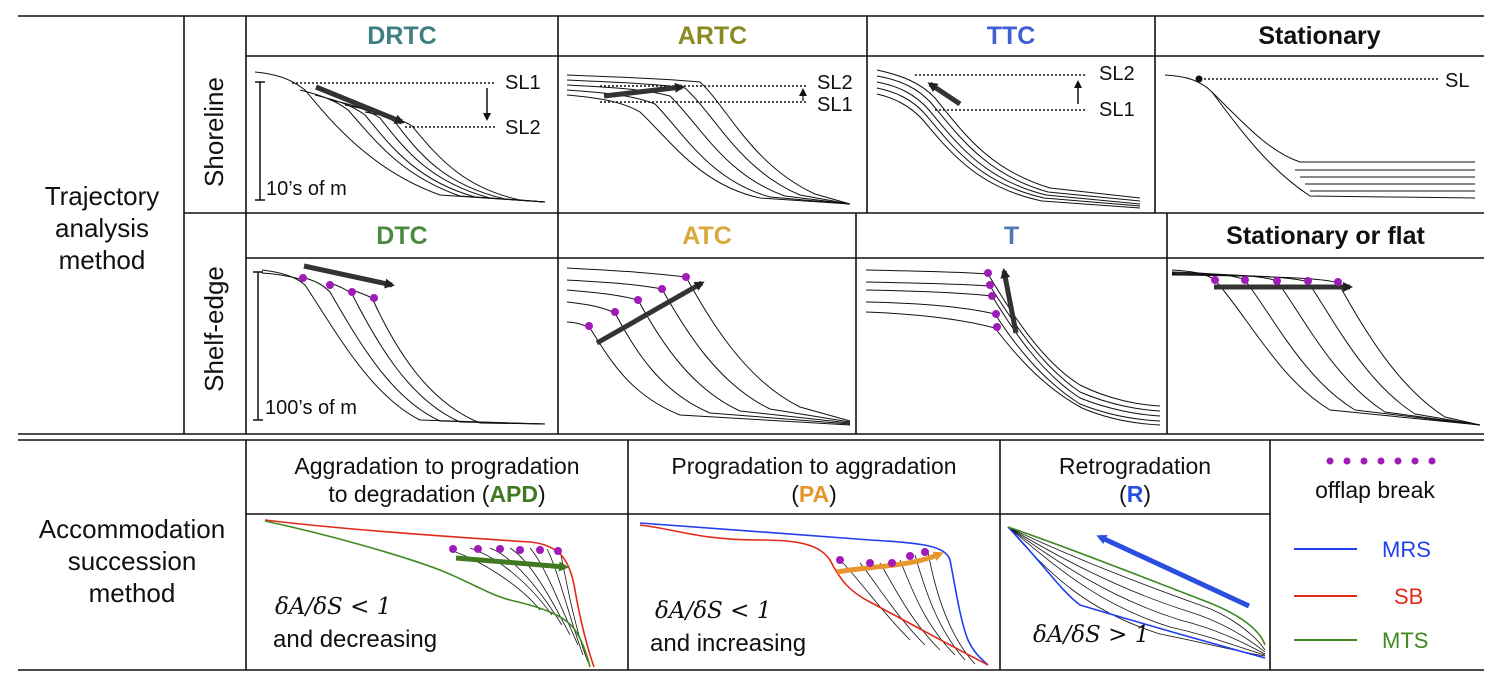 The image size is (1502, 688). I want to click on legend-offlap-dots, so click(1381, 461).